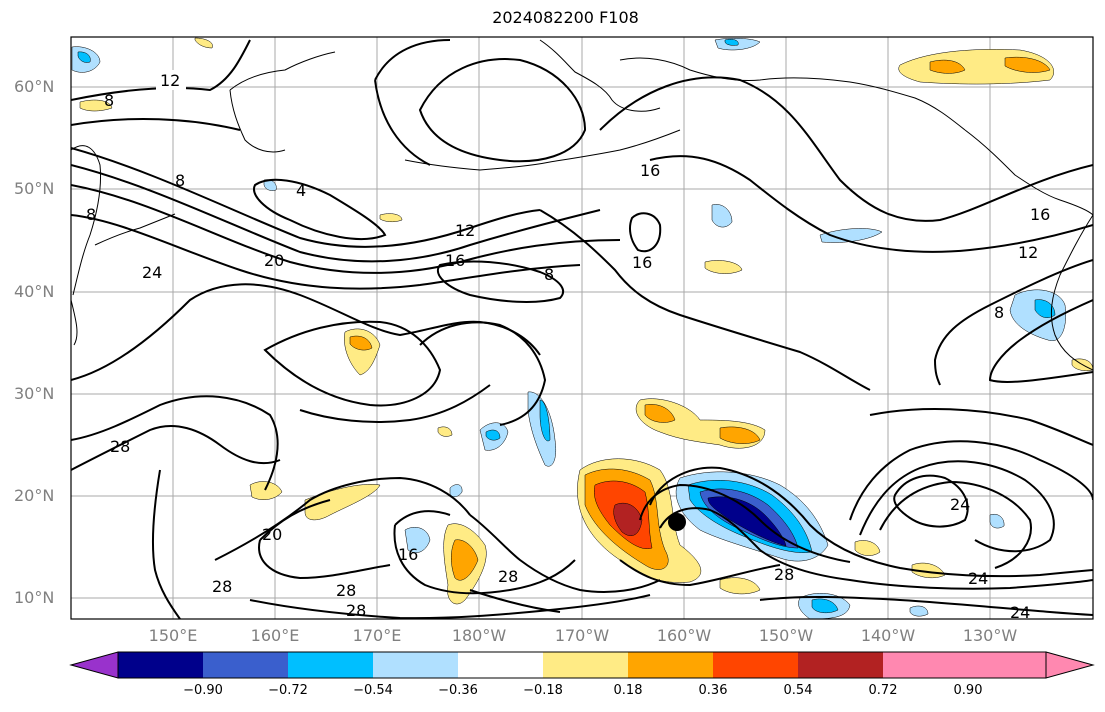 The width and height of the screenshot is (1105, 712). What do you see at coordinates (883, 690) in the screenshot?
I see `colorbar-tick-label: 0.72` at bounding box center [883, 690].